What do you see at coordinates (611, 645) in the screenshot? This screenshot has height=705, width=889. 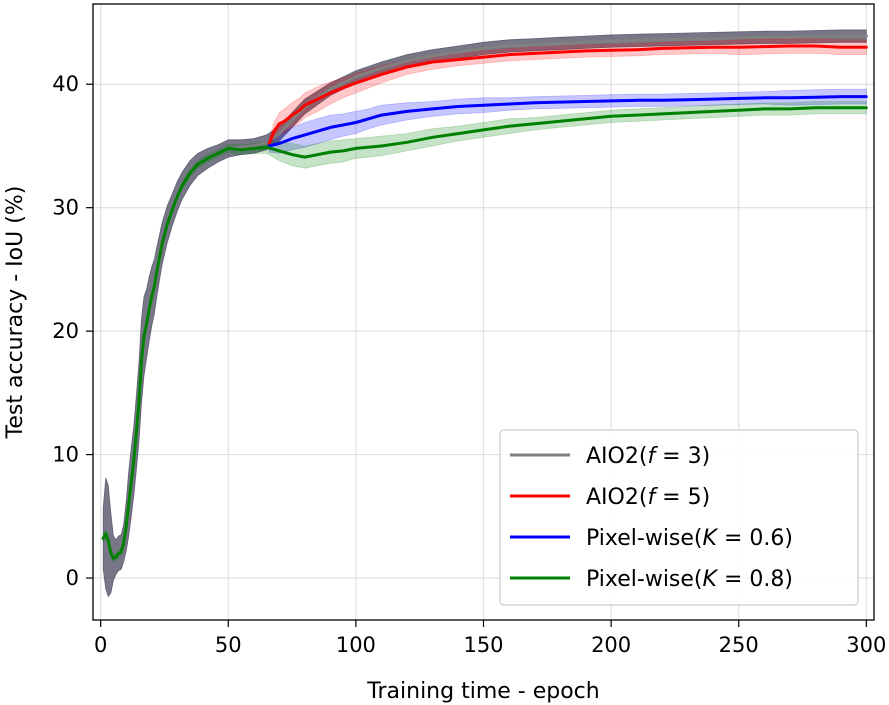 I see `x-tick-label: 200` at bounding box center [611, 645].